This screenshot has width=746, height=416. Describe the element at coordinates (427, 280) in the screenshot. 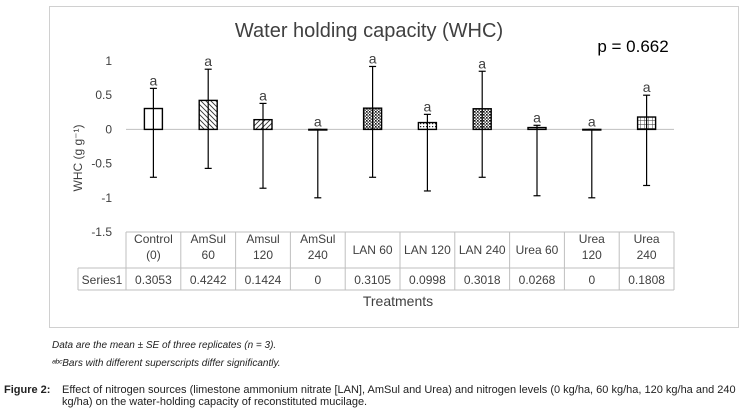

I see `value-cell: 0.0998` at that location.